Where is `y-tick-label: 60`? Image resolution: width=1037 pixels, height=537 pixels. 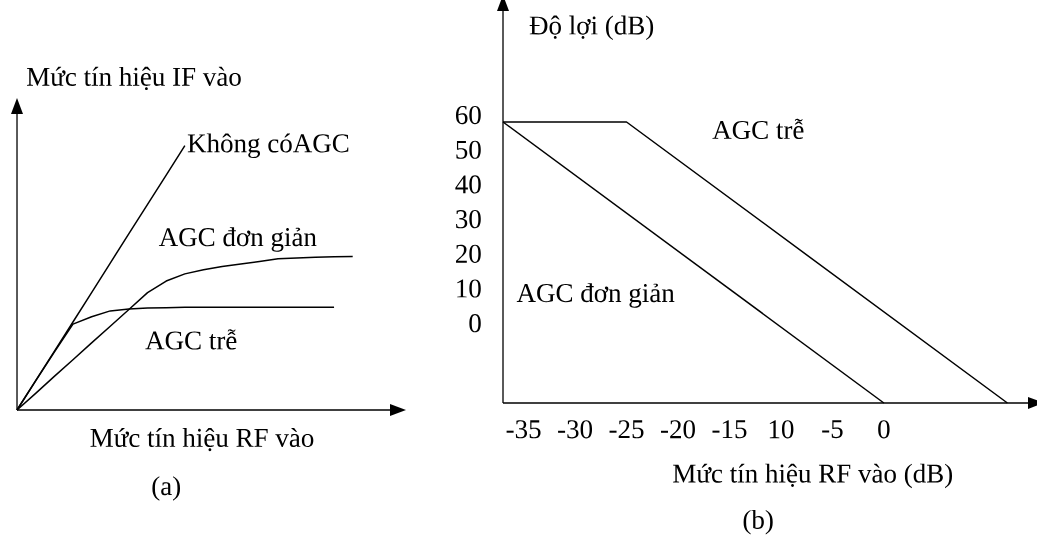 y-tick-label: 60 is located at coordinates (468, 115).